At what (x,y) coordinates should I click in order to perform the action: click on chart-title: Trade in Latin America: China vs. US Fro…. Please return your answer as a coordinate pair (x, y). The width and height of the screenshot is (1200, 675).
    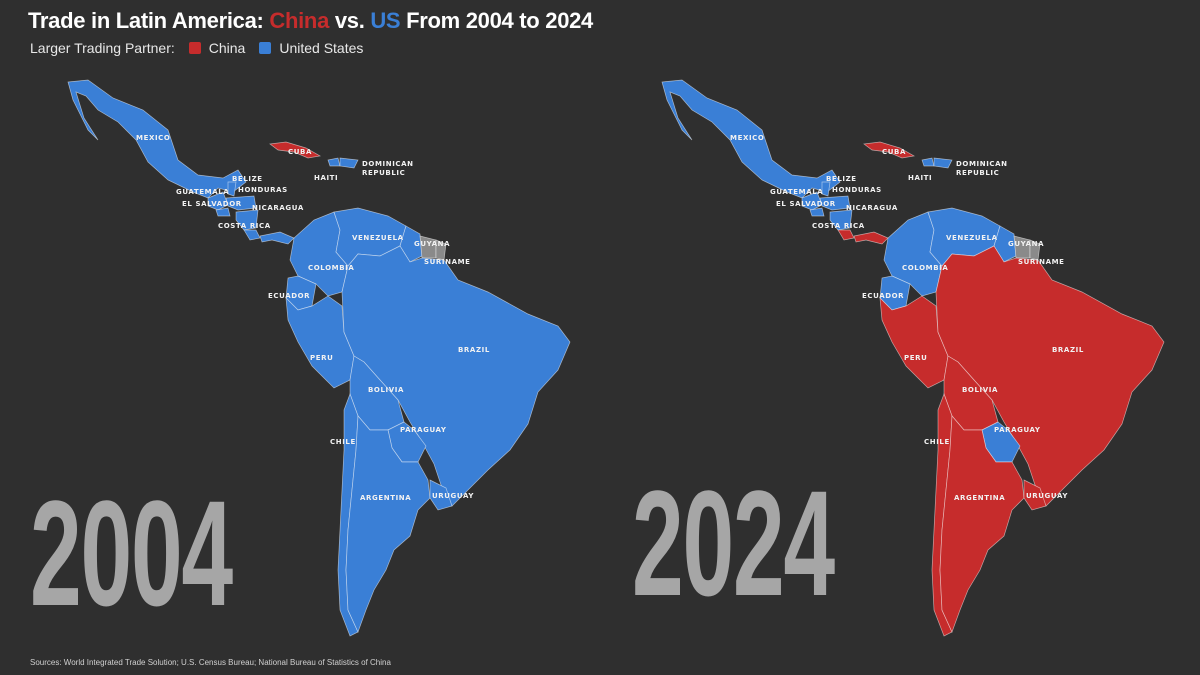
    Looking at the image, I should click on (310, 21).